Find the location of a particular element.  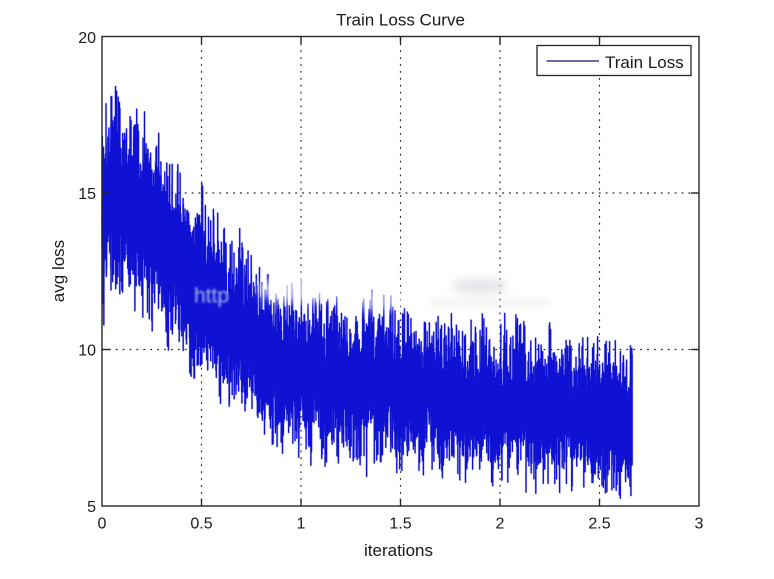

svg-text: 3 is located at coordinates (699, 524).